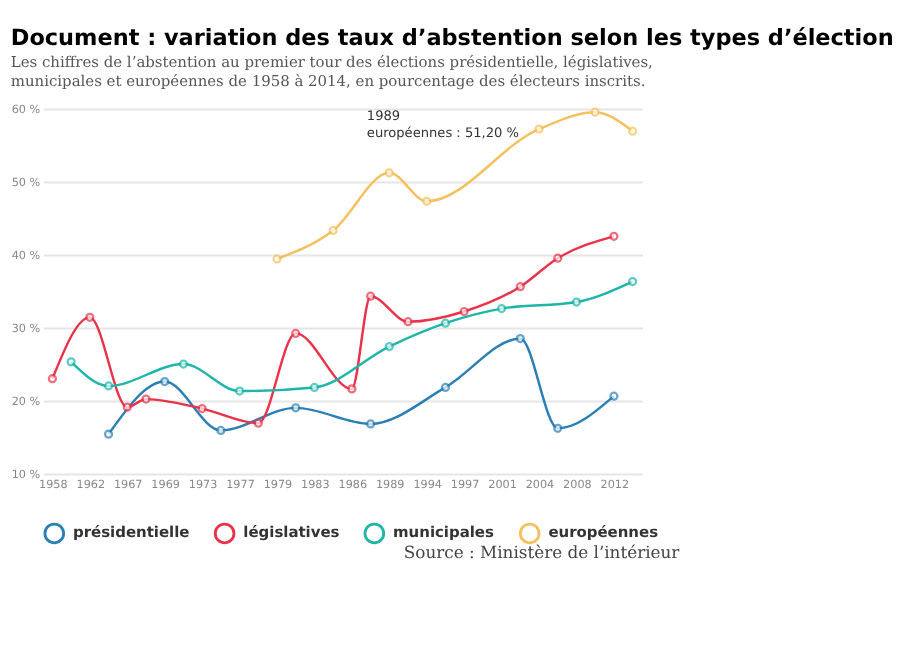 Image resolution: width=904 pixels, height=654 pixels. Describe the element at coordinates (444, 532) in the screenshot. I see `legend-label: municipales` at that location.